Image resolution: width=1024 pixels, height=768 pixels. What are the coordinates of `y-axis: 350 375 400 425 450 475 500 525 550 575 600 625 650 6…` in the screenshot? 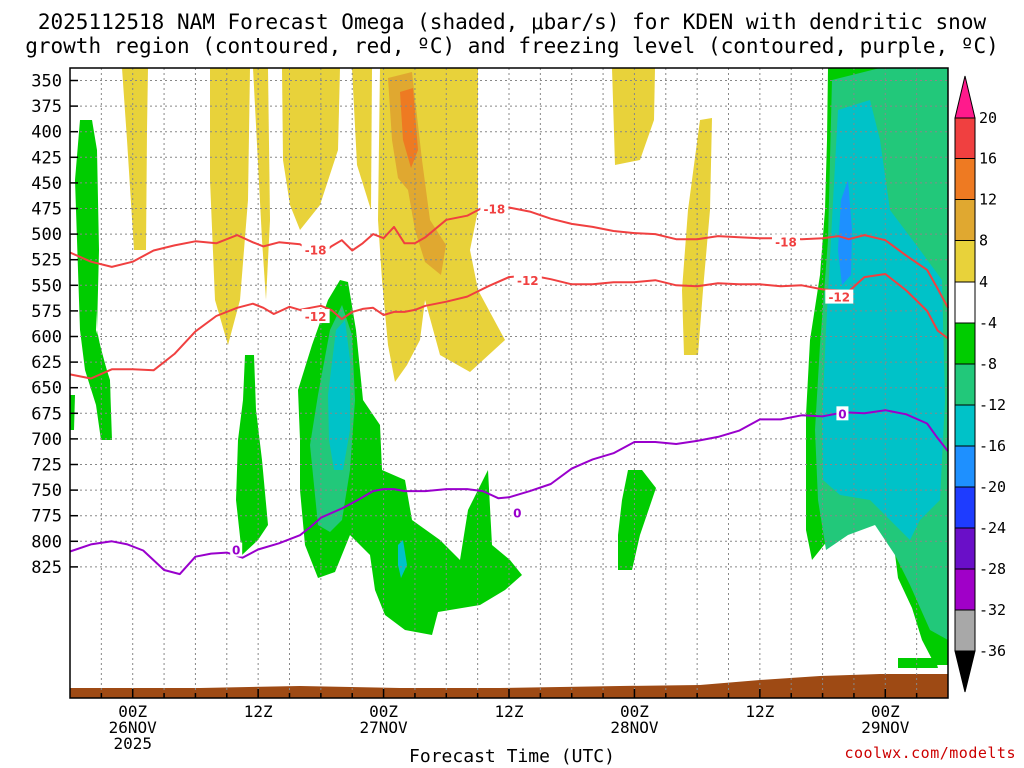 It's located at (54, 325).